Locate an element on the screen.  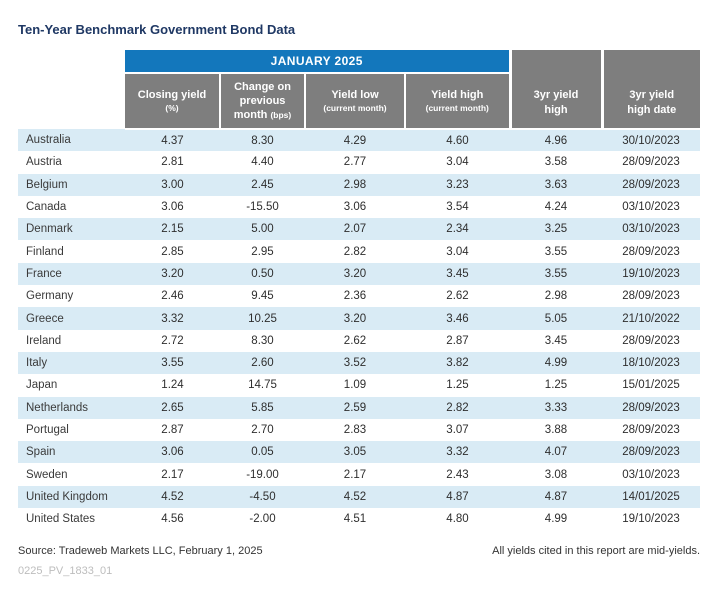
3yr-yield-high-cell: 3.08 is located at coordinates (556, 474).